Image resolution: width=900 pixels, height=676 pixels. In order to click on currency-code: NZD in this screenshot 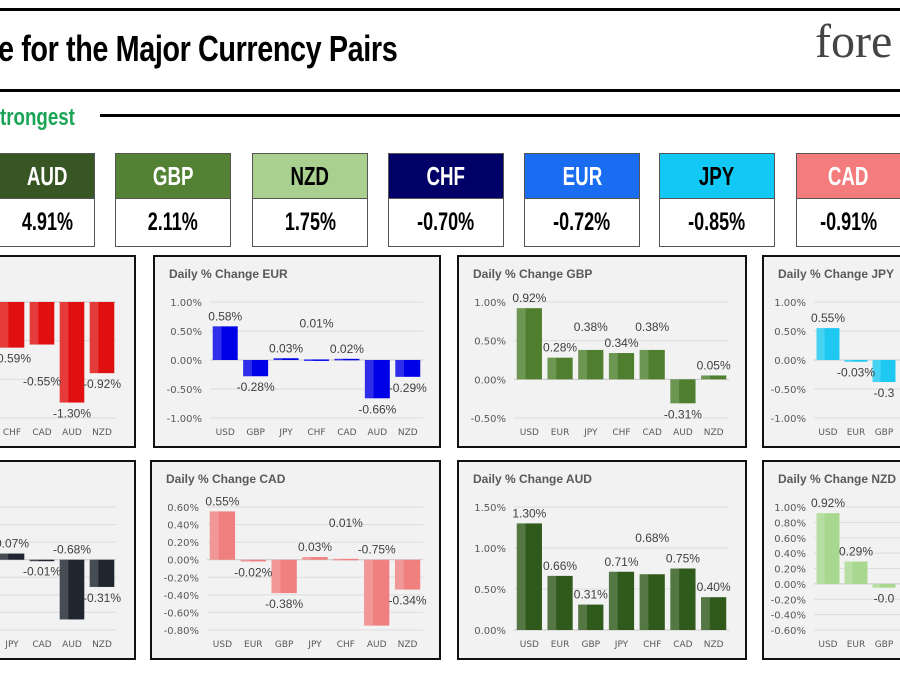, I will do `click(310, 175)`.